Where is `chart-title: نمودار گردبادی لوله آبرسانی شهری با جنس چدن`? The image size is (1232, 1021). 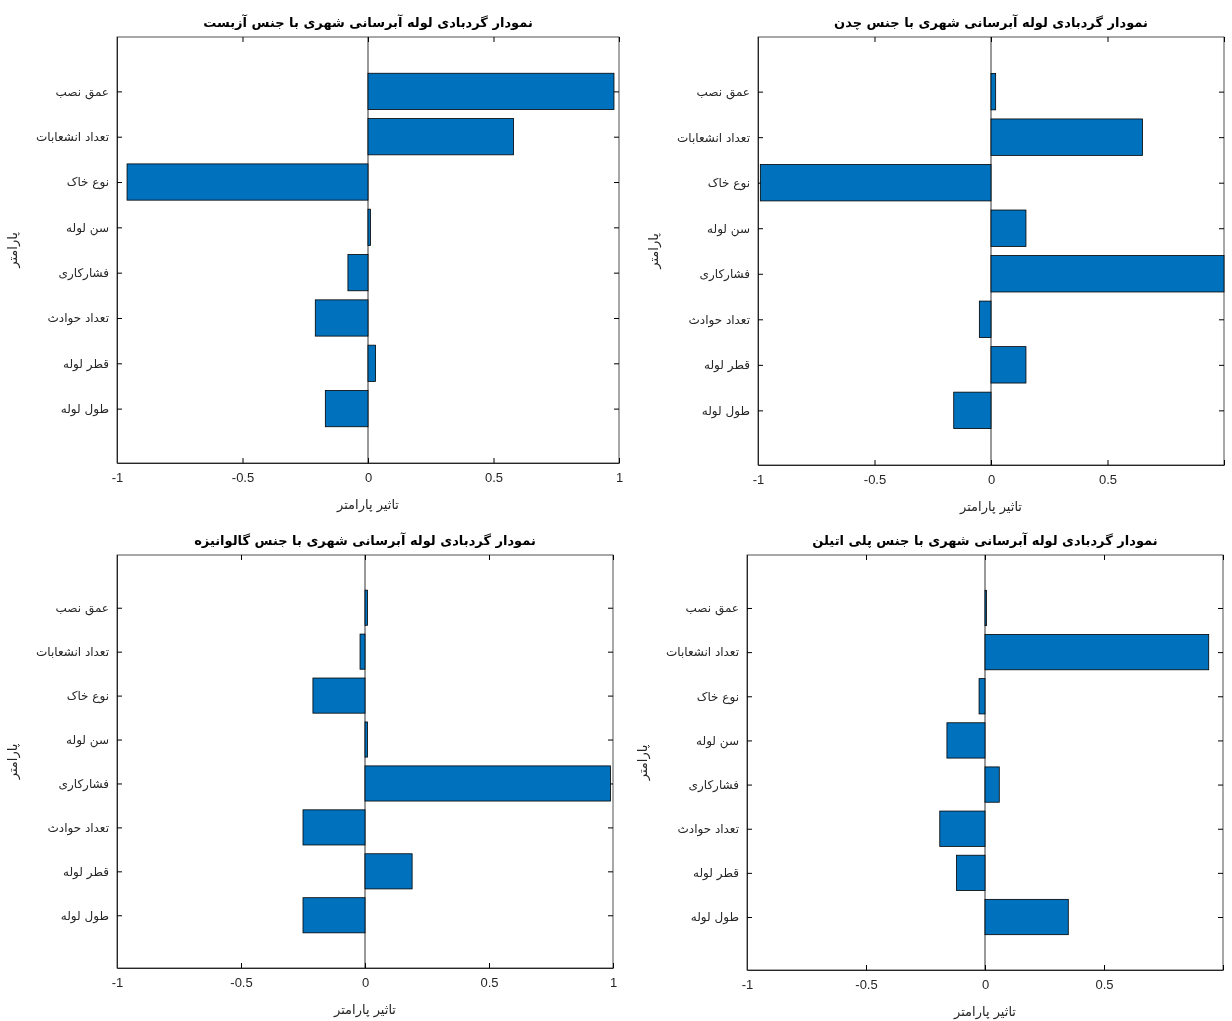 chart-title: نمودار گردبادی لوله آبرسانی شهری با جنس چدن is located at coordinates (991, 22).